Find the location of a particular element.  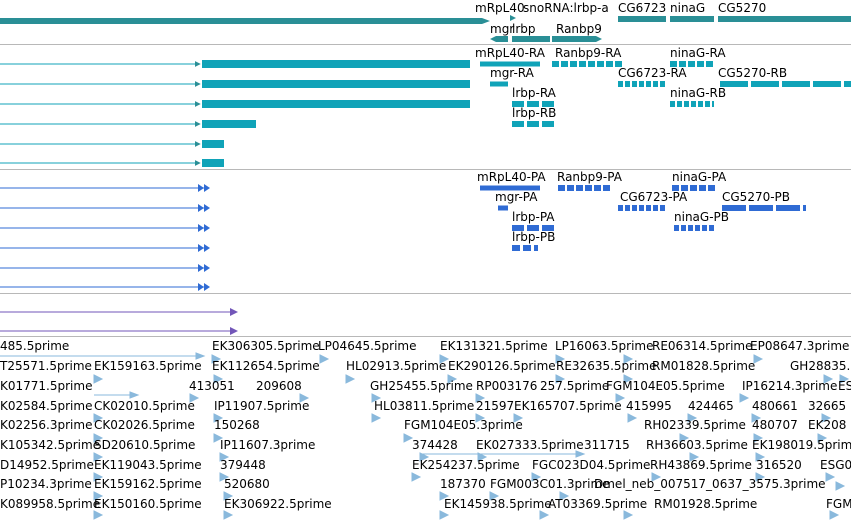

rna-label: ninaG-RA is located at coordinates (698, 53).